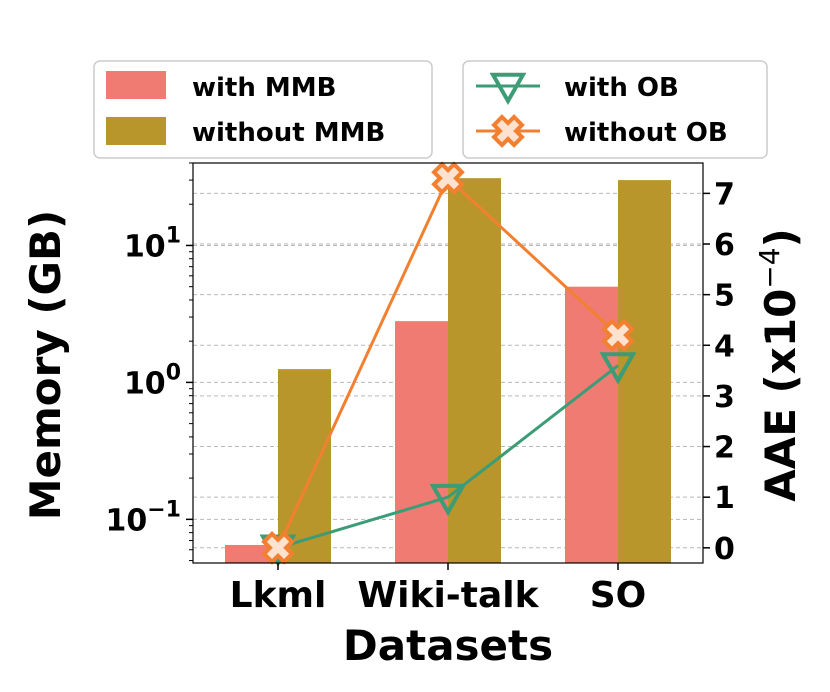  I want to click on bar-with-mmb-lkml, so click(251, 553).